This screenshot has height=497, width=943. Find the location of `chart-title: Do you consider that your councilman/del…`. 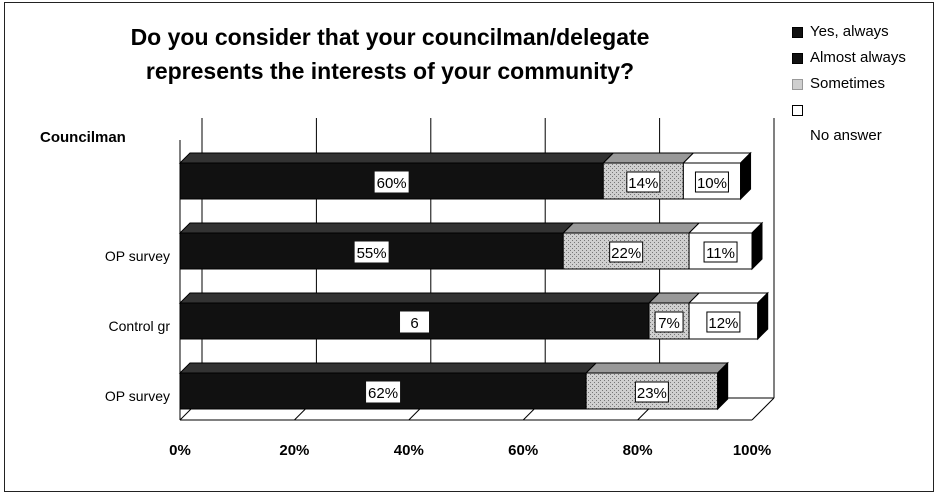

chart-title: Do you consider that your councilman/del… is located at coordinates (390, 54).